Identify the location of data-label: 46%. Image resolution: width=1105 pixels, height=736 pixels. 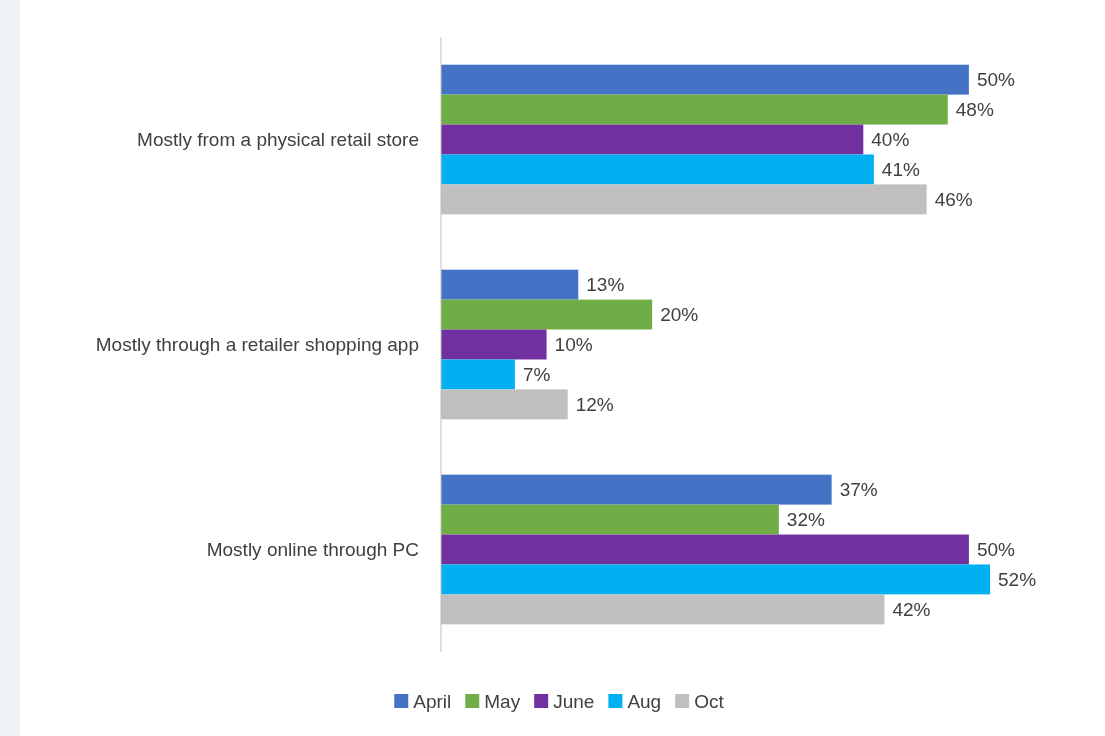
(953, 199).